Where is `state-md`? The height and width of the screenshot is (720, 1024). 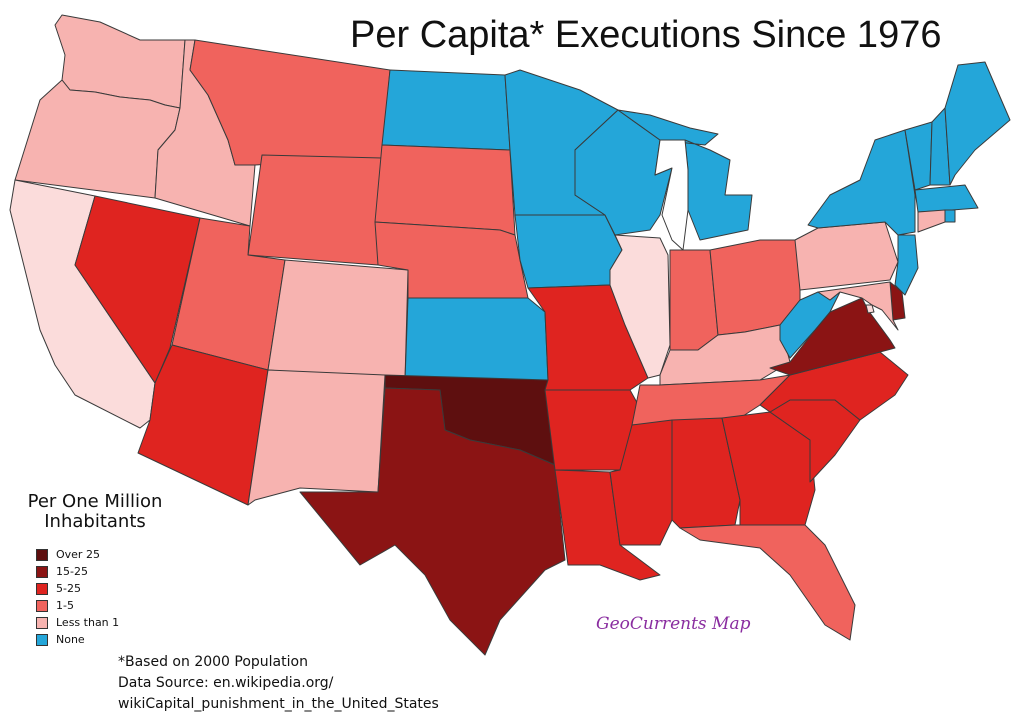
state-md is located at coordinates (858, 306).